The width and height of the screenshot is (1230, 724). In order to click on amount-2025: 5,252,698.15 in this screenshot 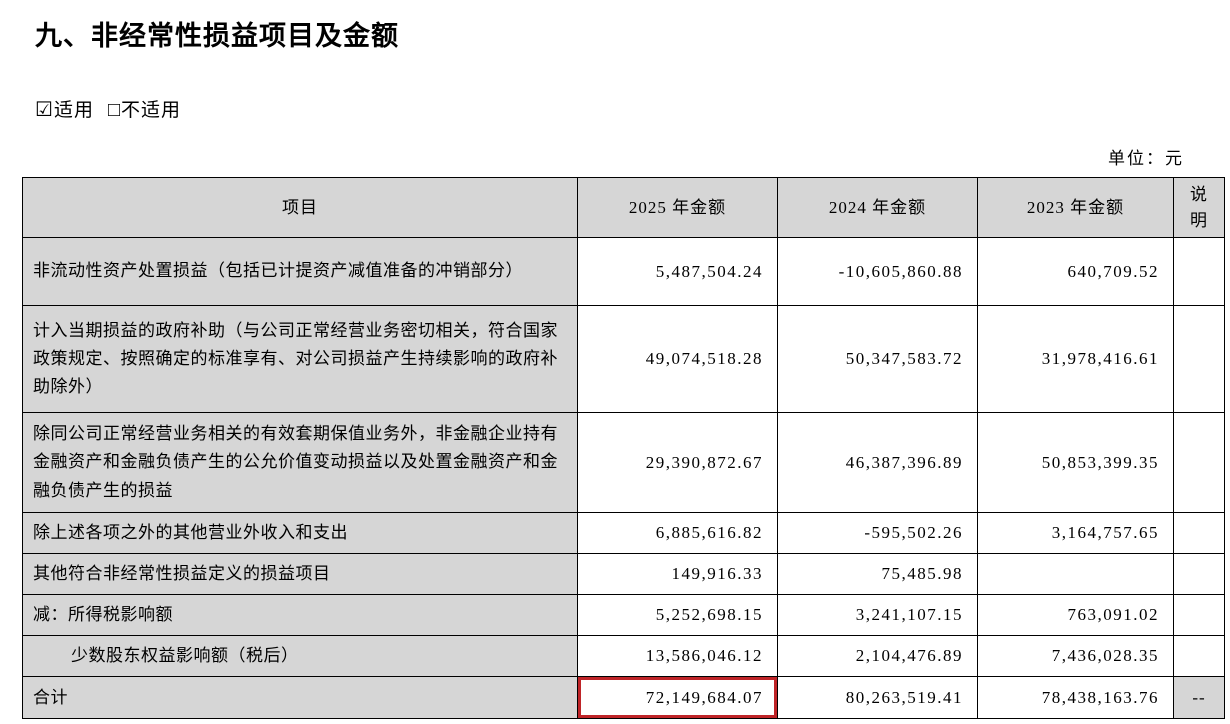, I will do `click(677, 615)`.